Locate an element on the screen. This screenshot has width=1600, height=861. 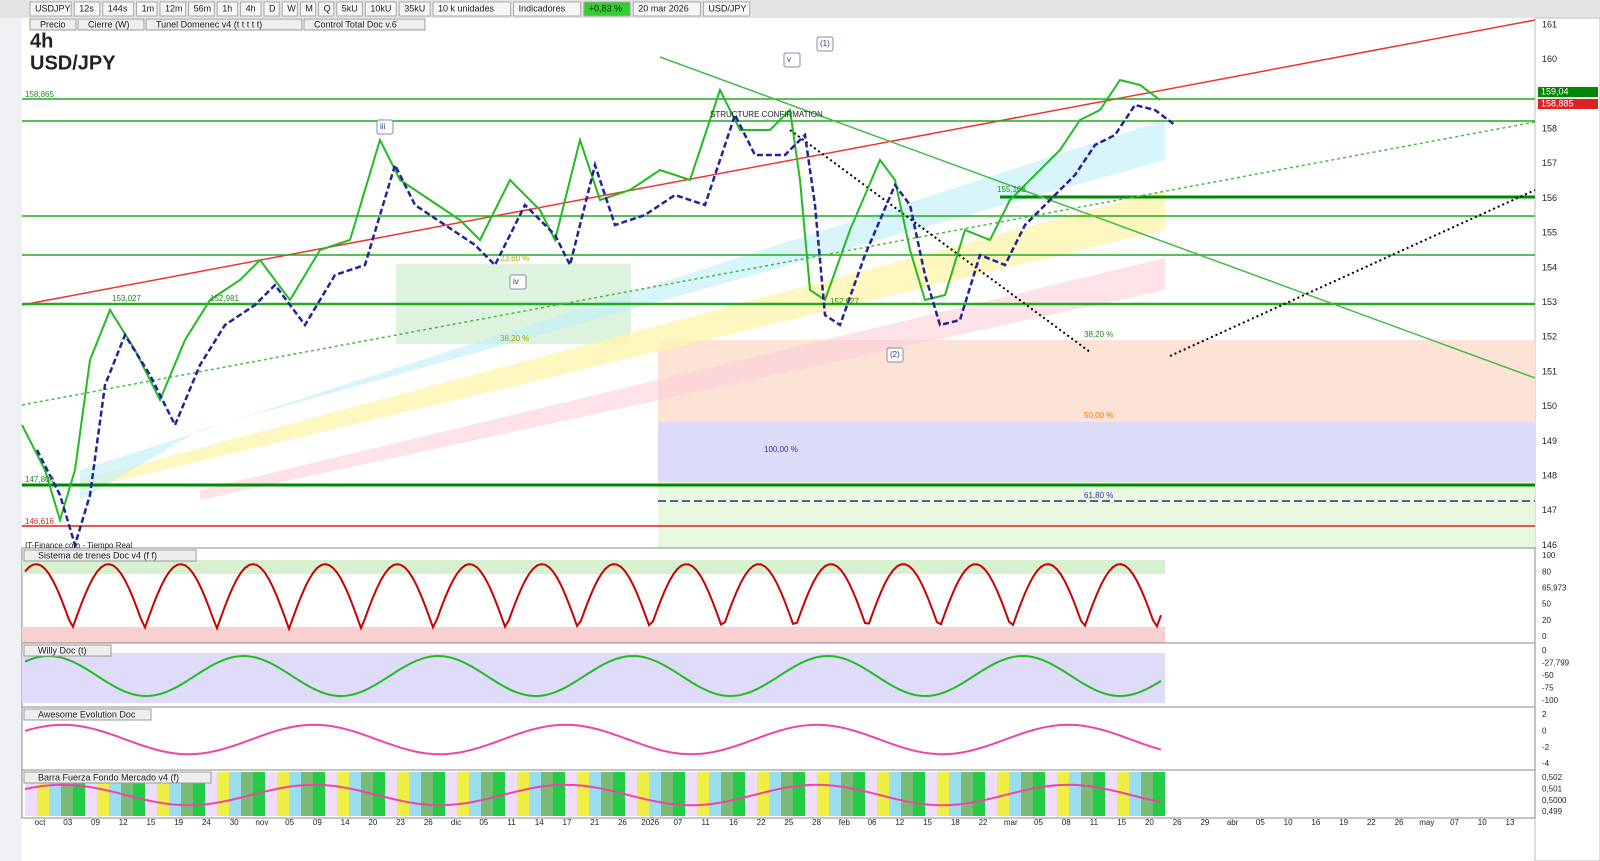
toolbar-label: 35kU is located at coordinates (414, 8).